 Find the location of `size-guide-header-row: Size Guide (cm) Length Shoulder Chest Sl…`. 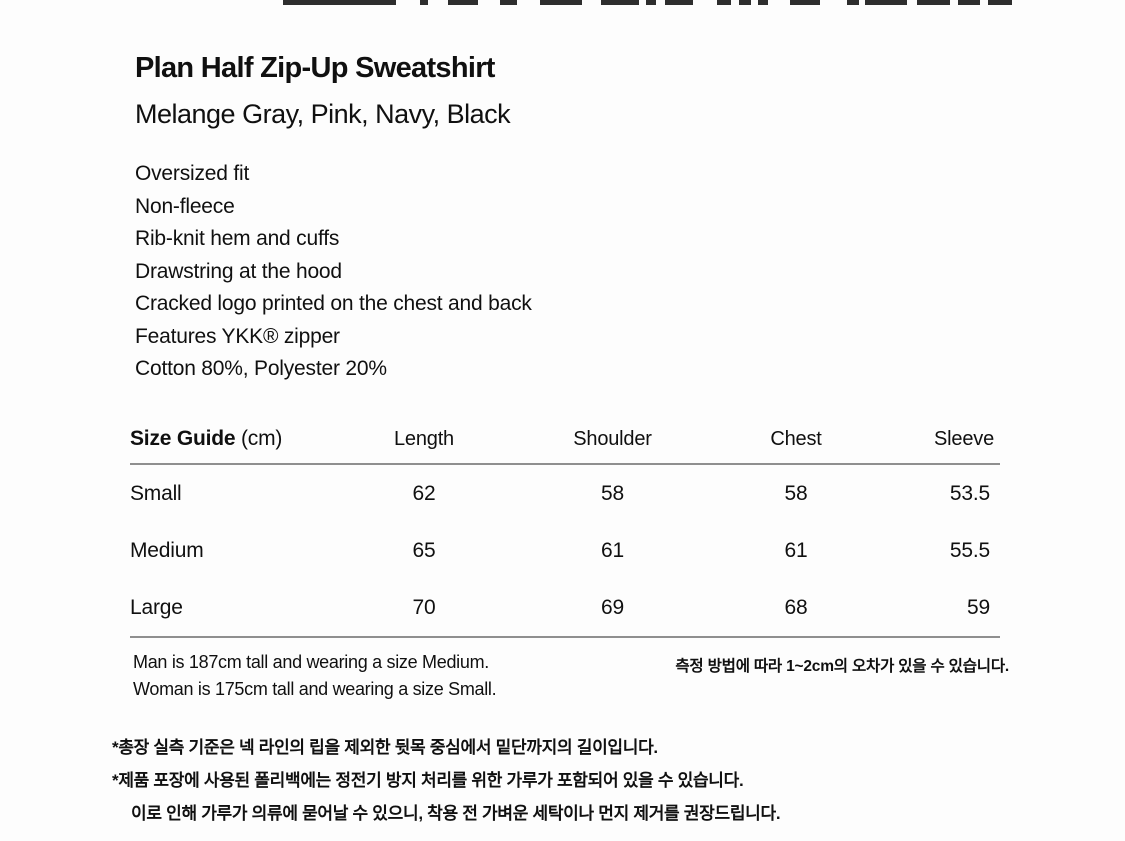

size-guide-header-row: Size Guide (cm) Length Shoulder Chest Sl… is located at coordinates (565, 439).